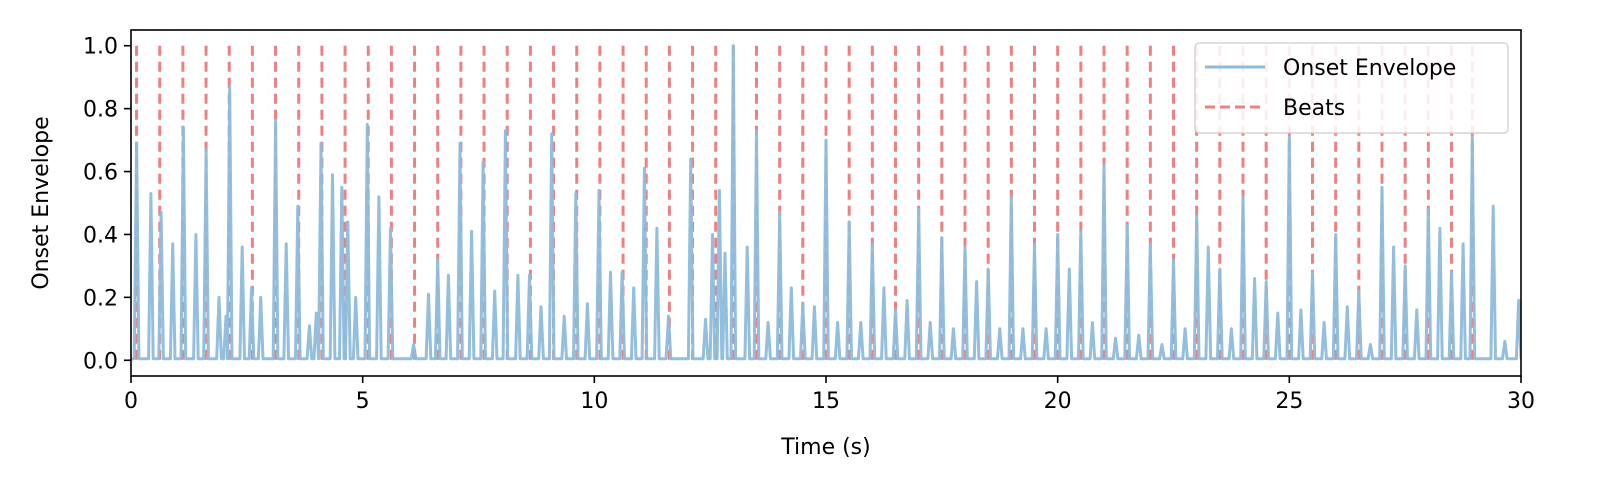 Image resolution: width=1600 pixels, height=500 pixels. Describe the element at coordinates (594, 401) in the screenshot. I see `x-tick-label-2: 10` at that location.